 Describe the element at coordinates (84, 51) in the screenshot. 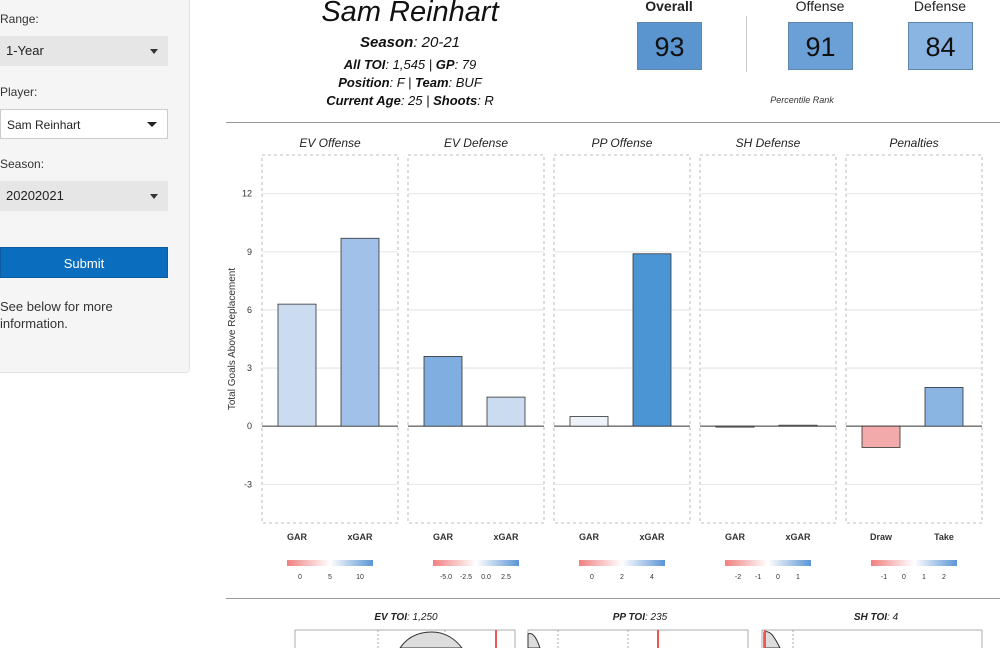

I see `range-select: 1-Year` at that location.